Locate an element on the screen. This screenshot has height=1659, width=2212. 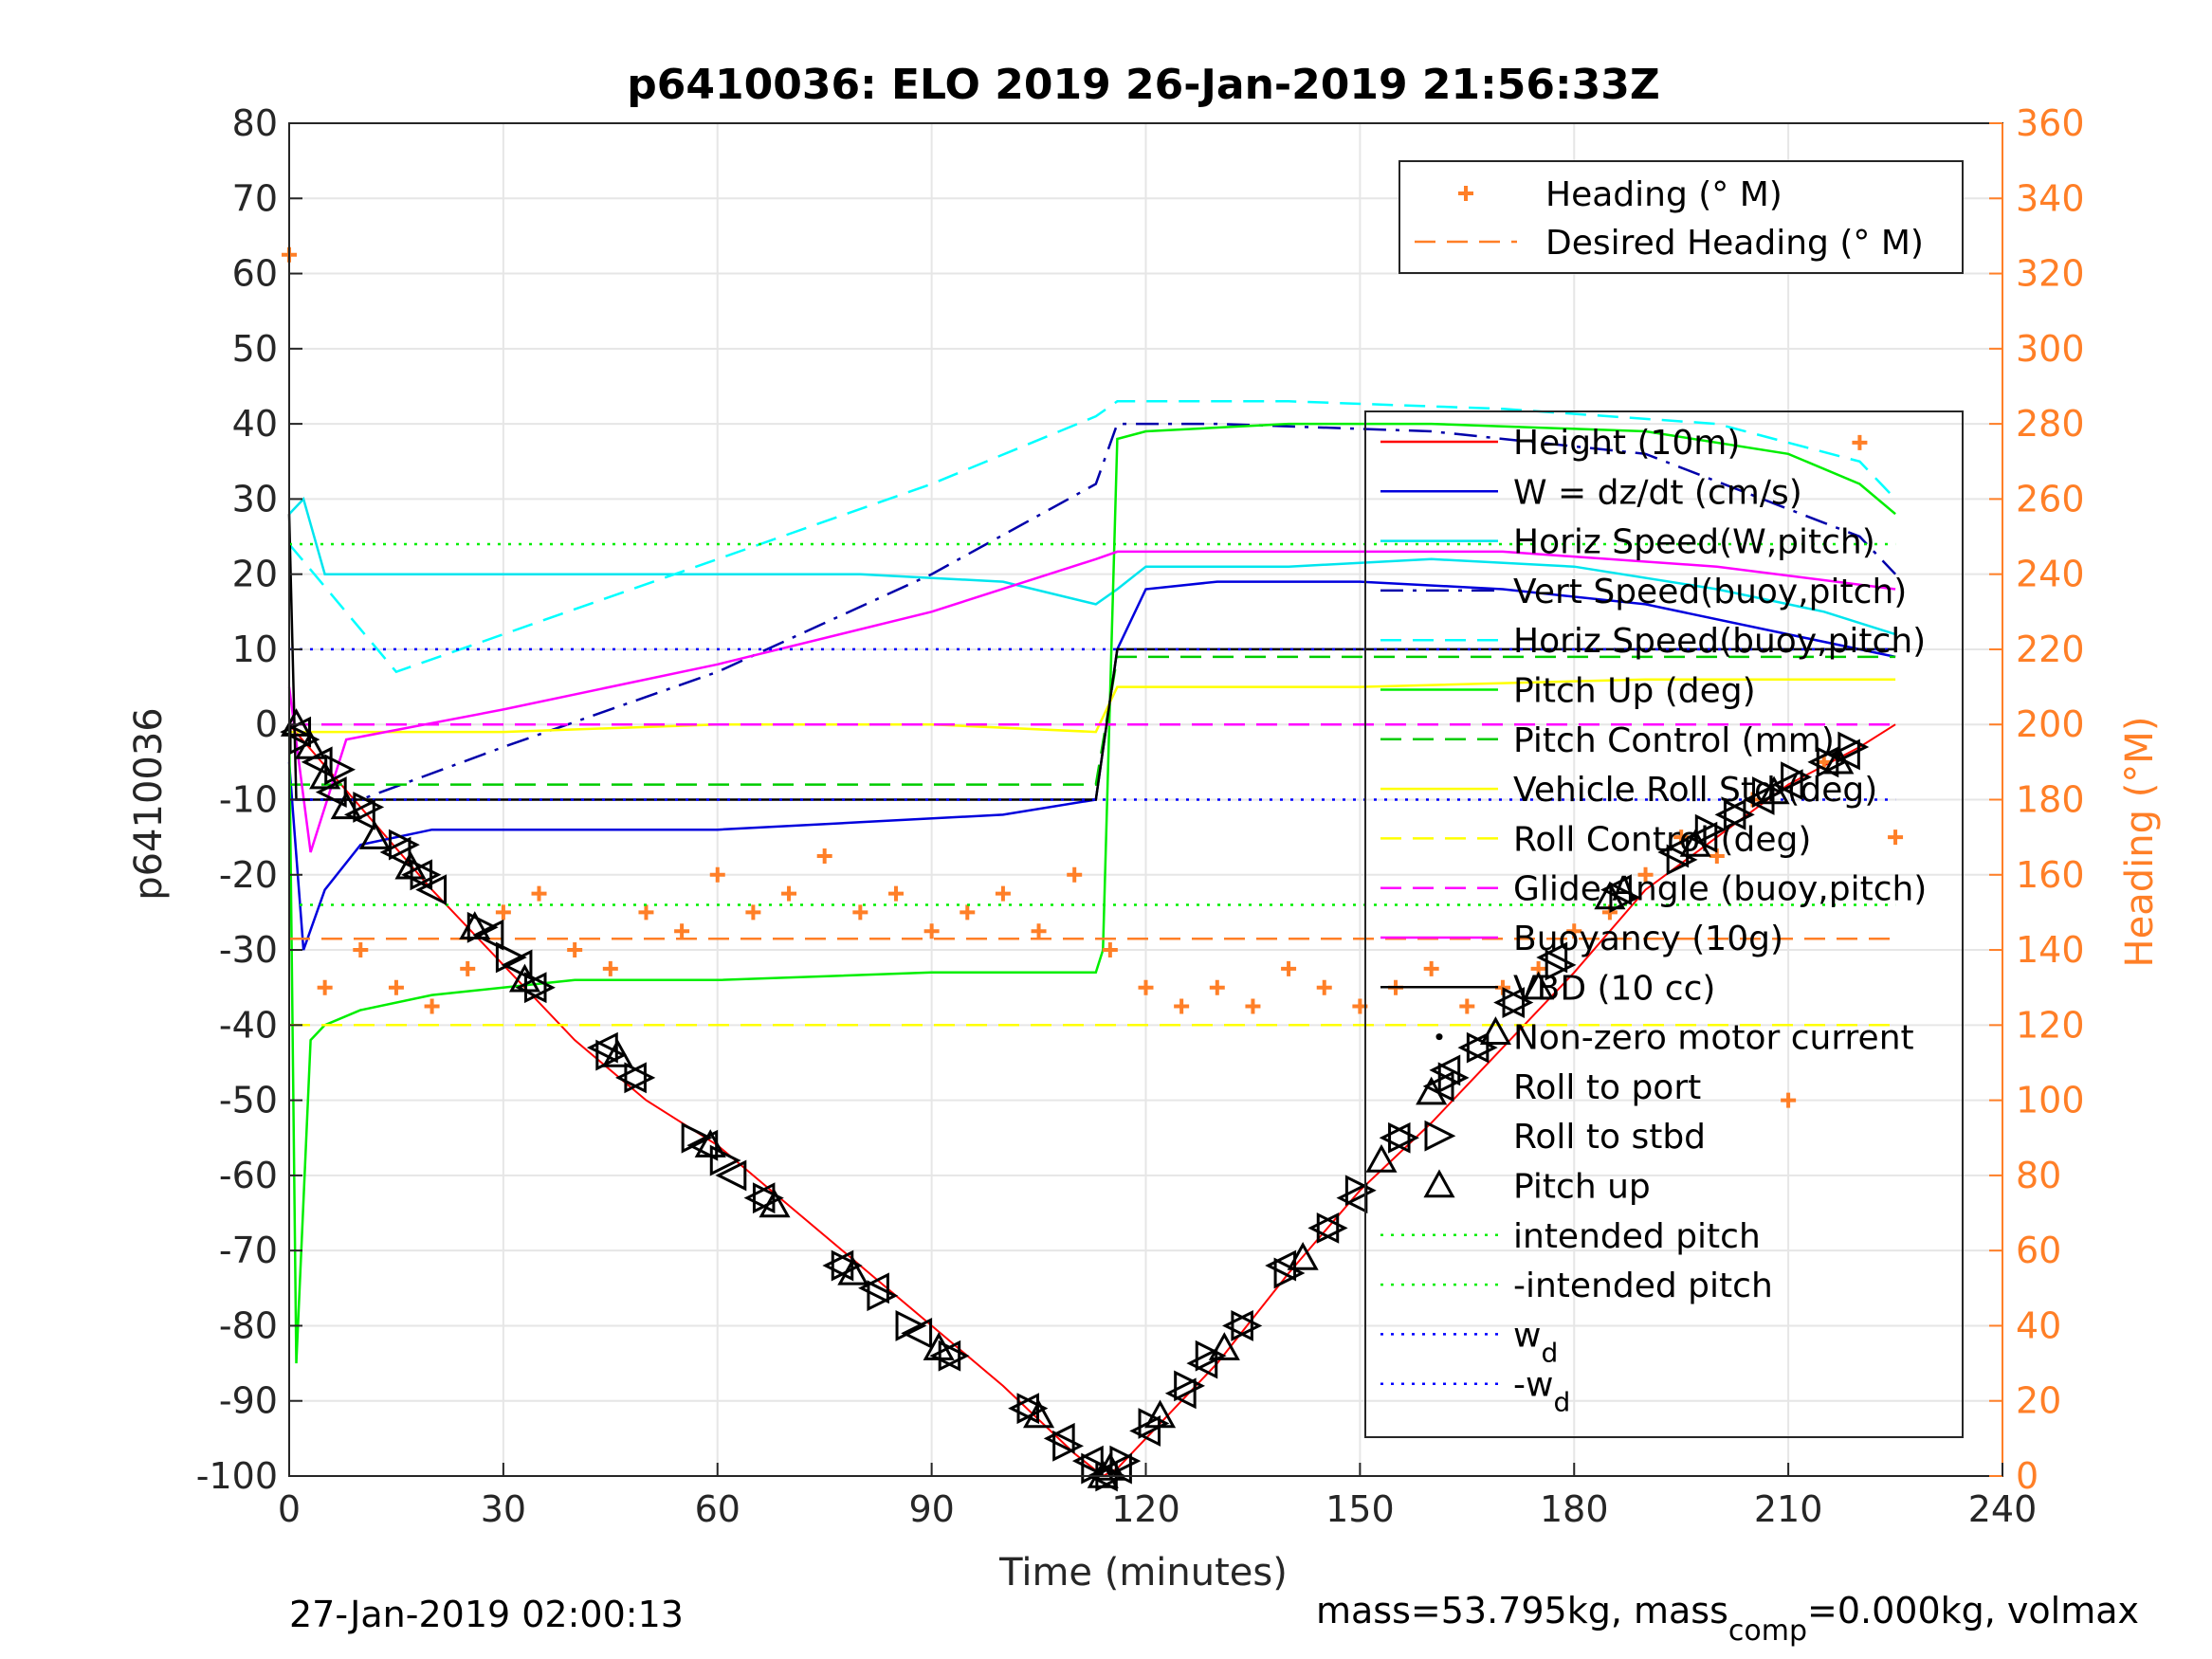
legend-main-label: Height (10m) is located at coordinates (1626, 443).